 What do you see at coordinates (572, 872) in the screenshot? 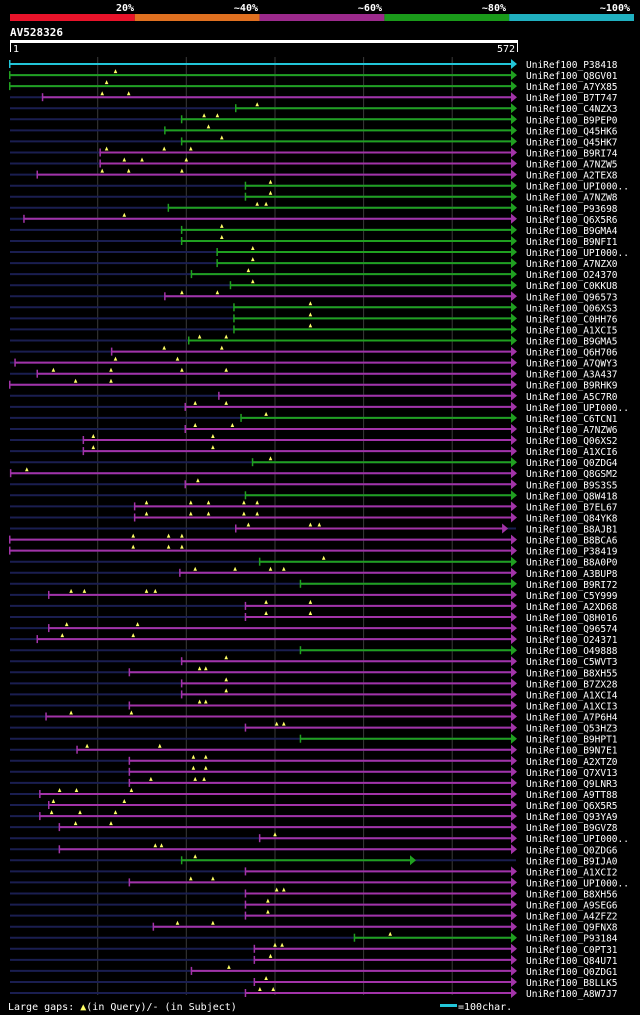
I see `hit-id-label: UniRef100_A1XCI2` at bounding box center [572, 872].